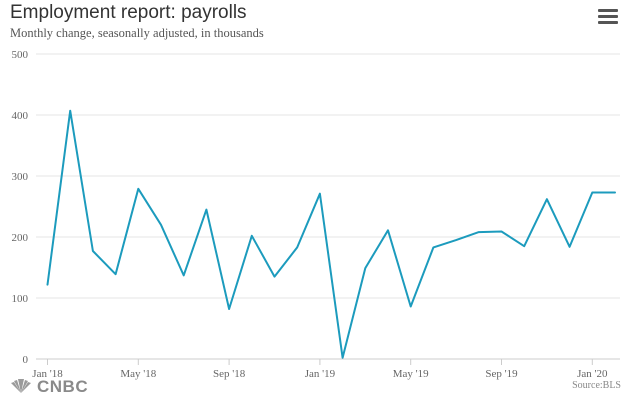 Image resolution: width=641 pixels, height=400 pixels. Describe the element at coordinates (229, 374) in the screenshot. I see `x-tick-label: Sep '18` at that location.